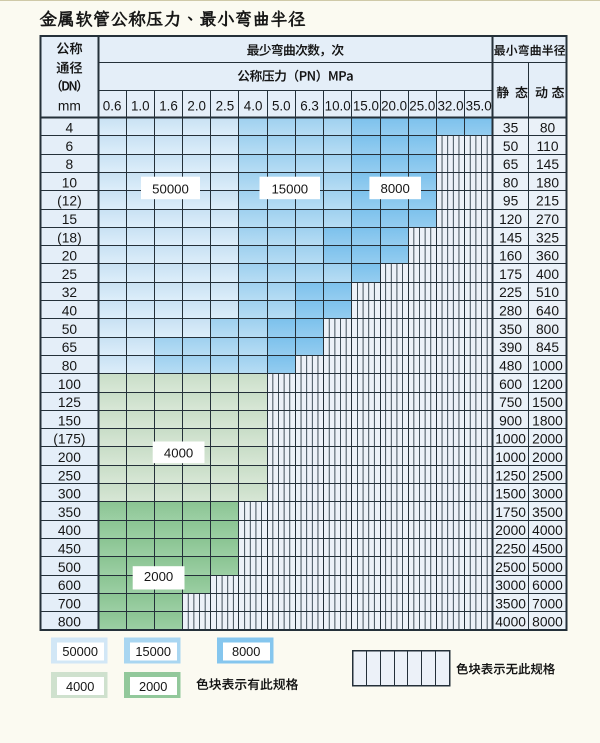 This screenshot has height=743, width=600. What do you see at coordinates (510, 274) in the screenshot?
I see `svg-text: 175` at bounding box center [510, 274].